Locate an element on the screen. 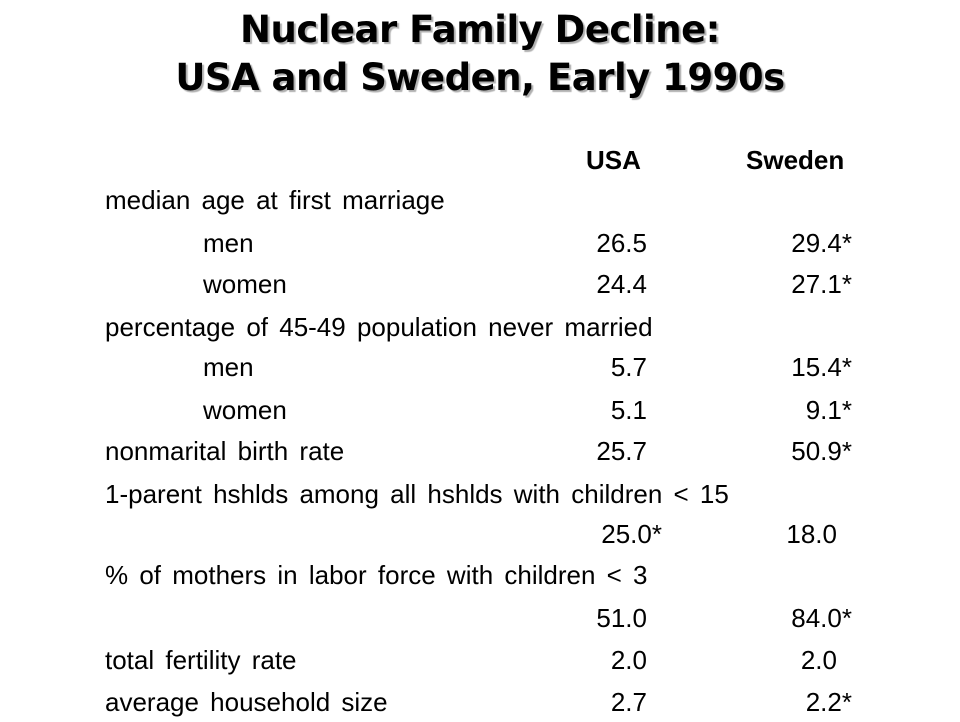 The image size is (960, 722). usa-value: 5.7 is located at coordinates (628, 367).